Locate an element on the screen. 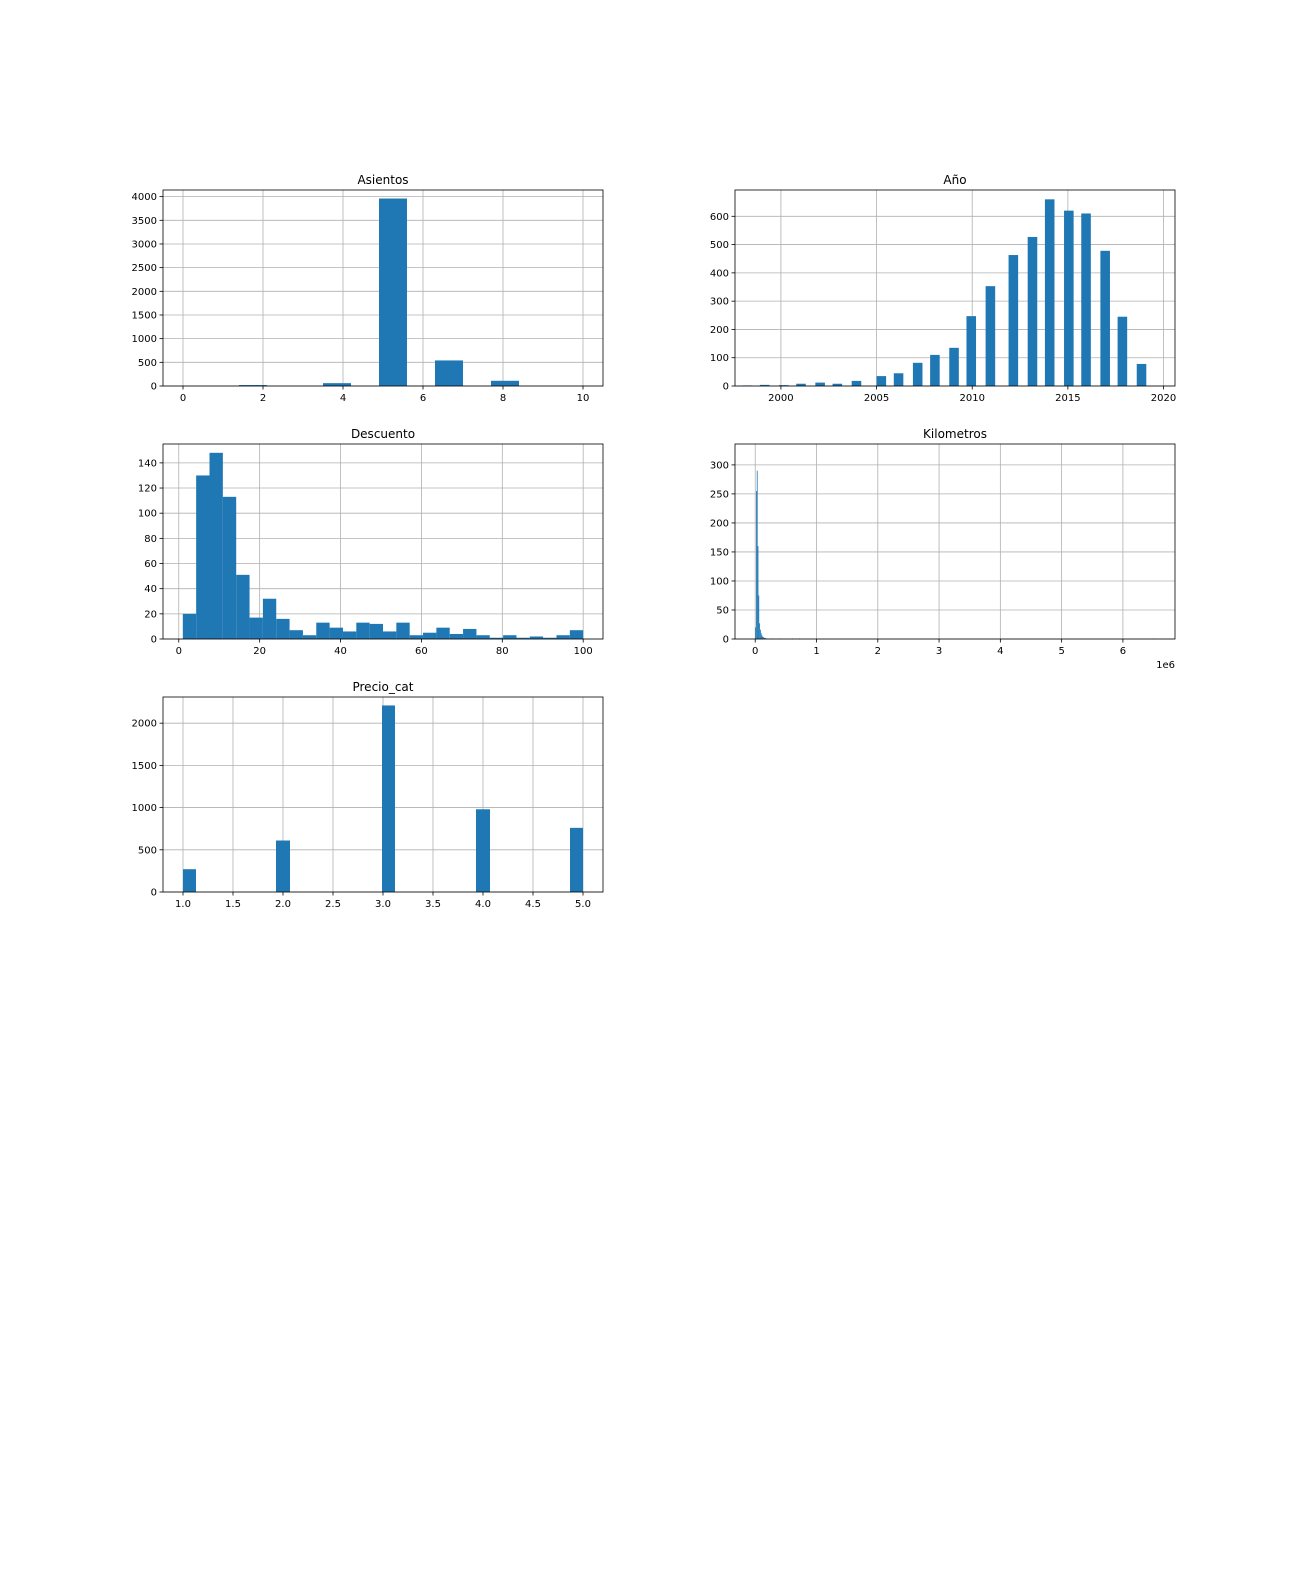 This screenshot has width=1296, height=1584. y-tick-label: 20 is located at coordinates (150, 614).